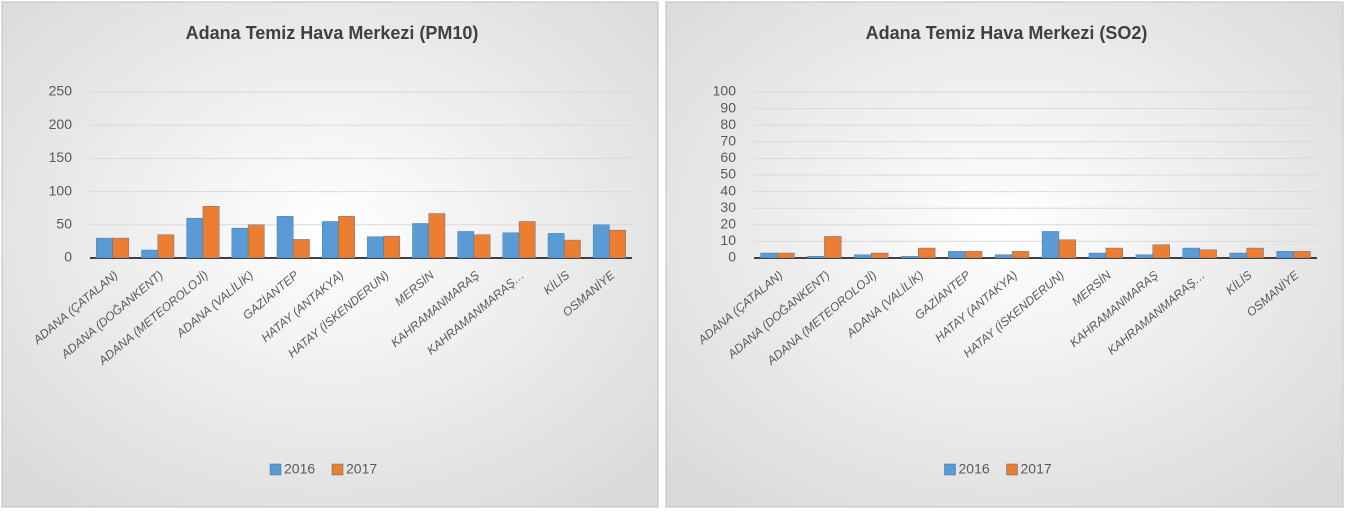  What do you see at coordinates (332, 33) in the screenshot?
I see `chart-title: Adana Temiz Hava Merkezi (PM10)` at bounding box center [332, 33].